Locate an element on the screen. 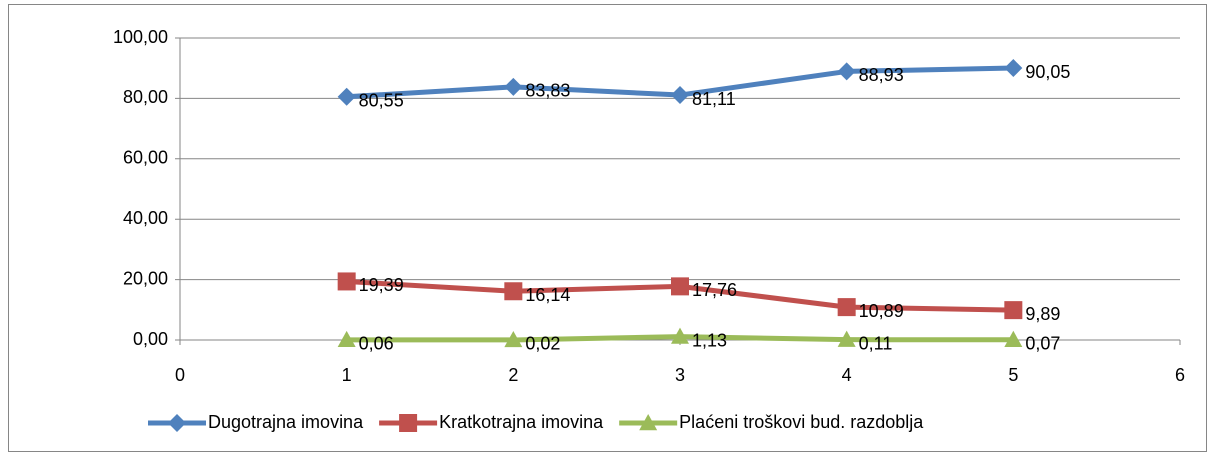  y-tick-label: 60,00 is located at coordinates (145, 158).